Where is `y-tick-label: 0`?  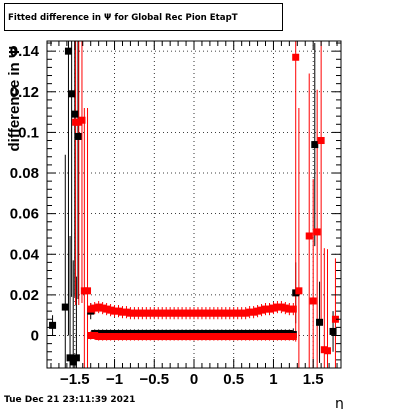
y-tick-label: 0 is located at coordinates (35, 336).